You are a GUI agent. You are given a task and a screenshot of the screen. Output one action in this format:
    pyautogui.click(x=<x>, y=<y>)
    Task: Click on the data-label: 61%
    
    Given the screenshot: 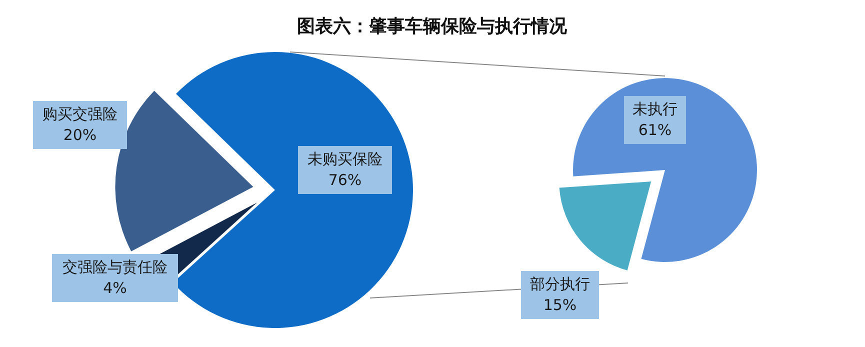 What is the action you would take?
    pyautogui.click(x=655, y=130)
    